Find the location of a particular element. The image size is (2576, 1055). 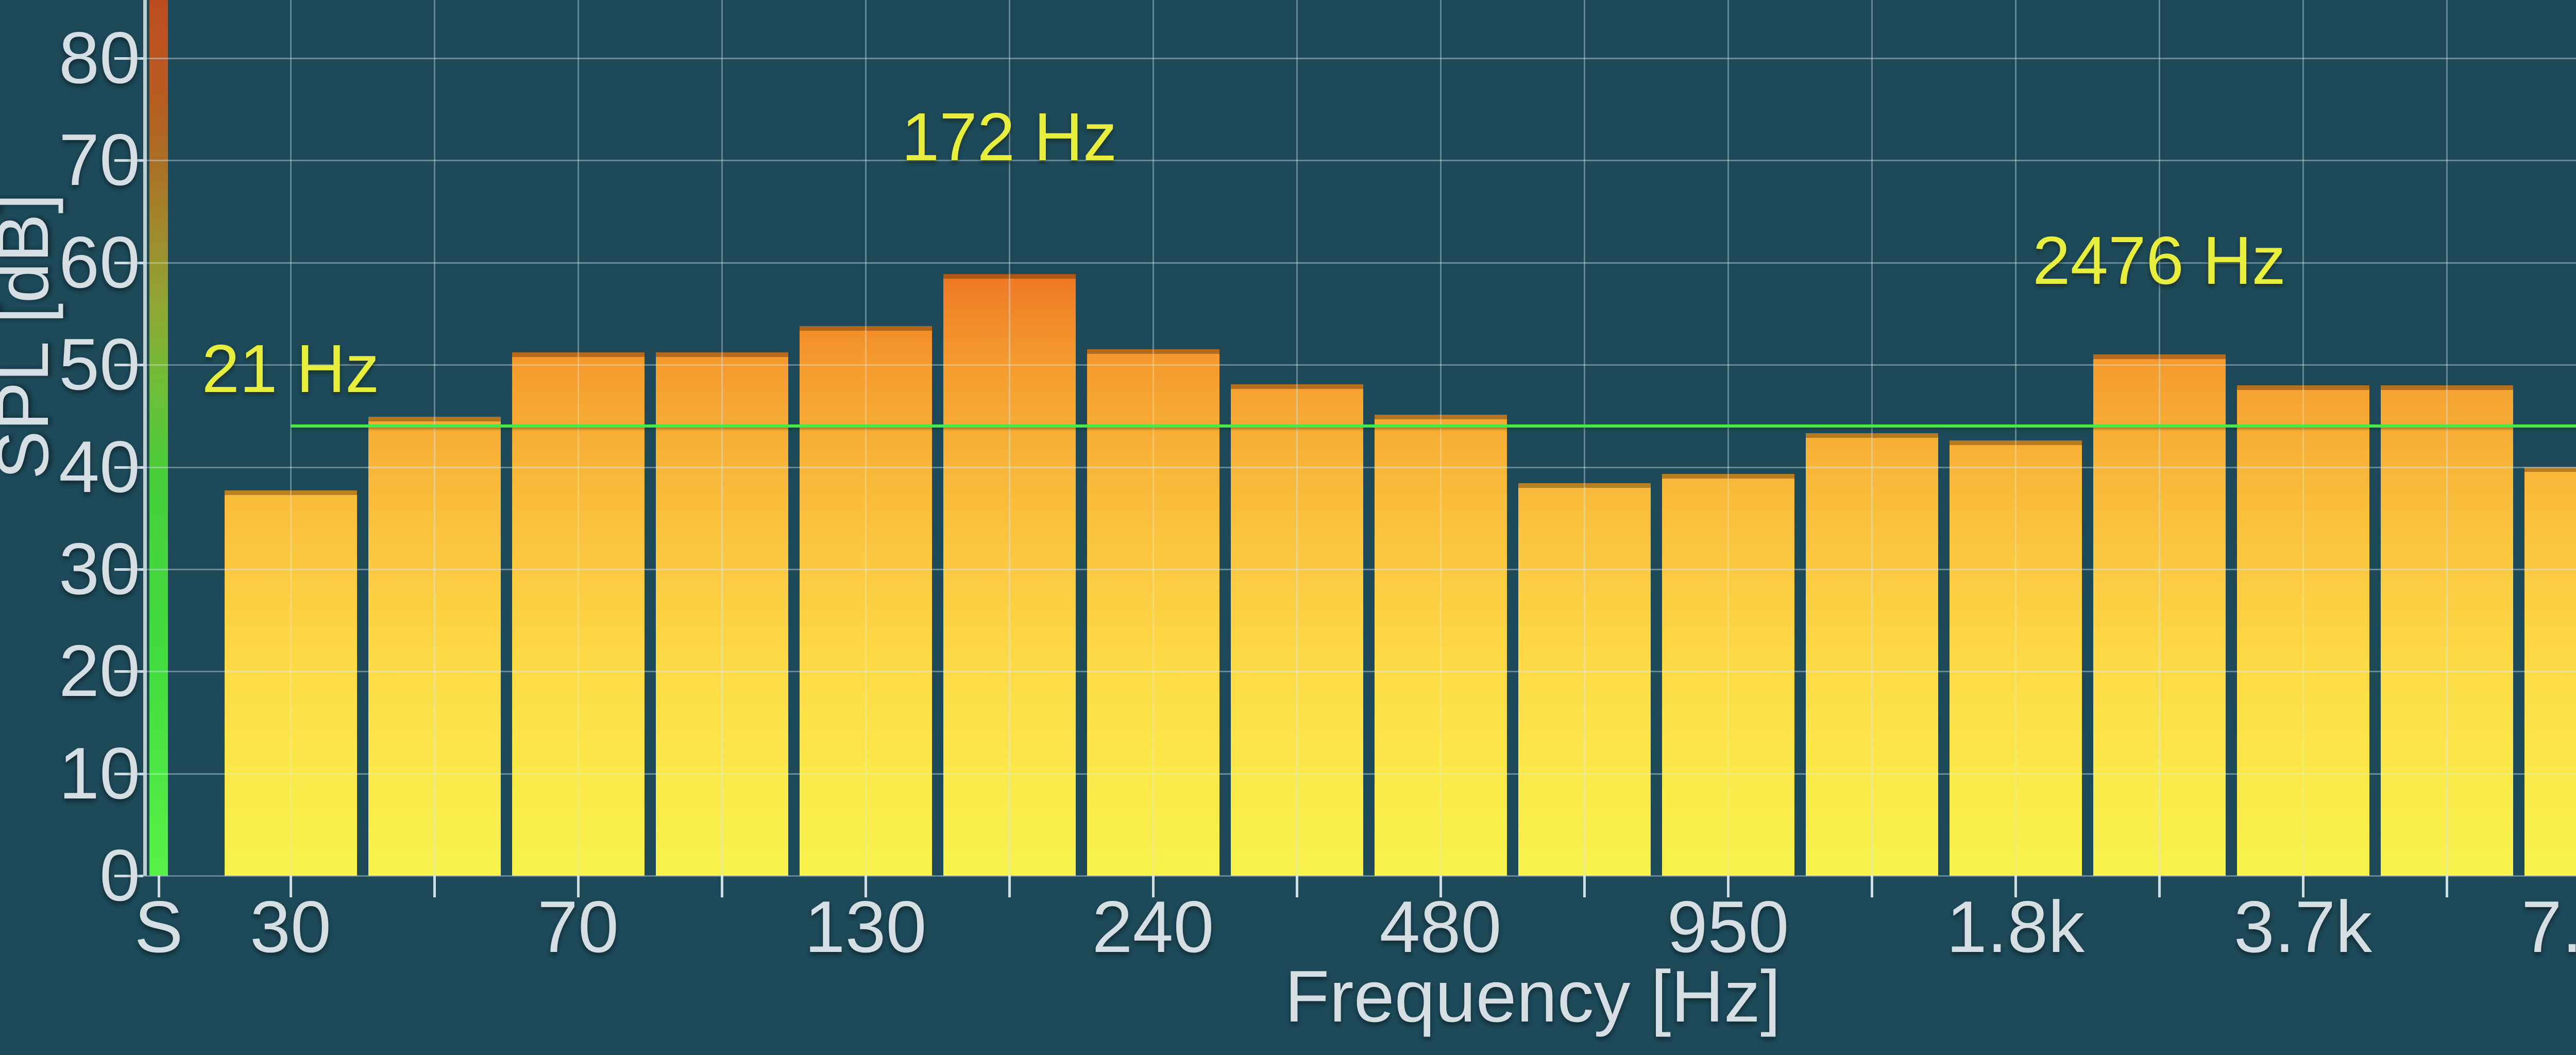

average-level-line is located at coordinates (1433, 426).